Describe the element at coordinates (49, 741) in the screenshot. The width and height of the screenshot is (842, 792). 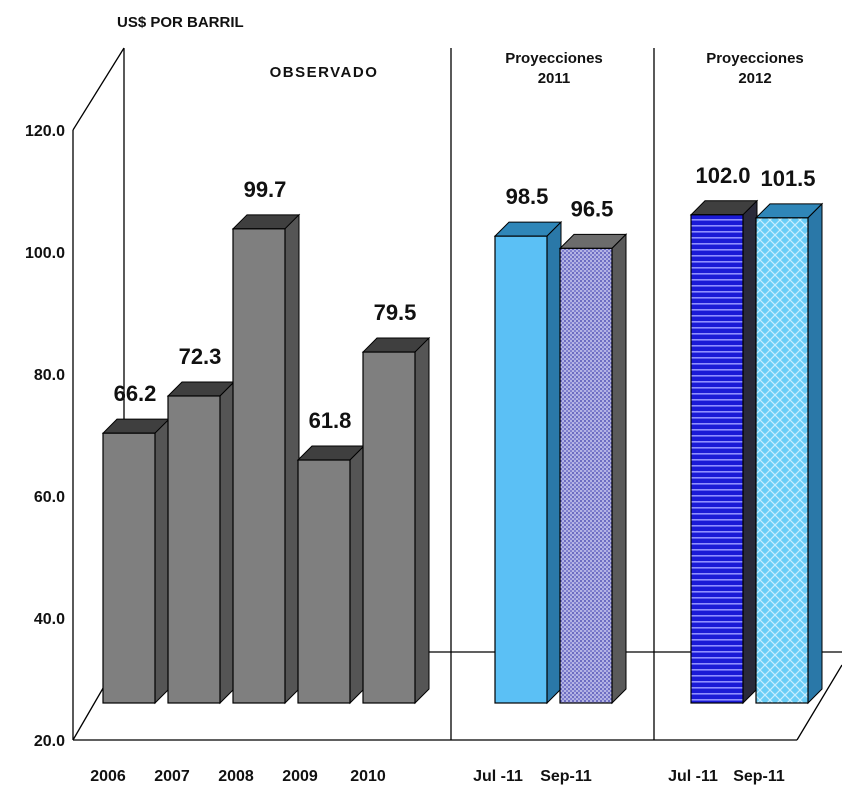
I see `y-tick-label: 20.0` at that location.